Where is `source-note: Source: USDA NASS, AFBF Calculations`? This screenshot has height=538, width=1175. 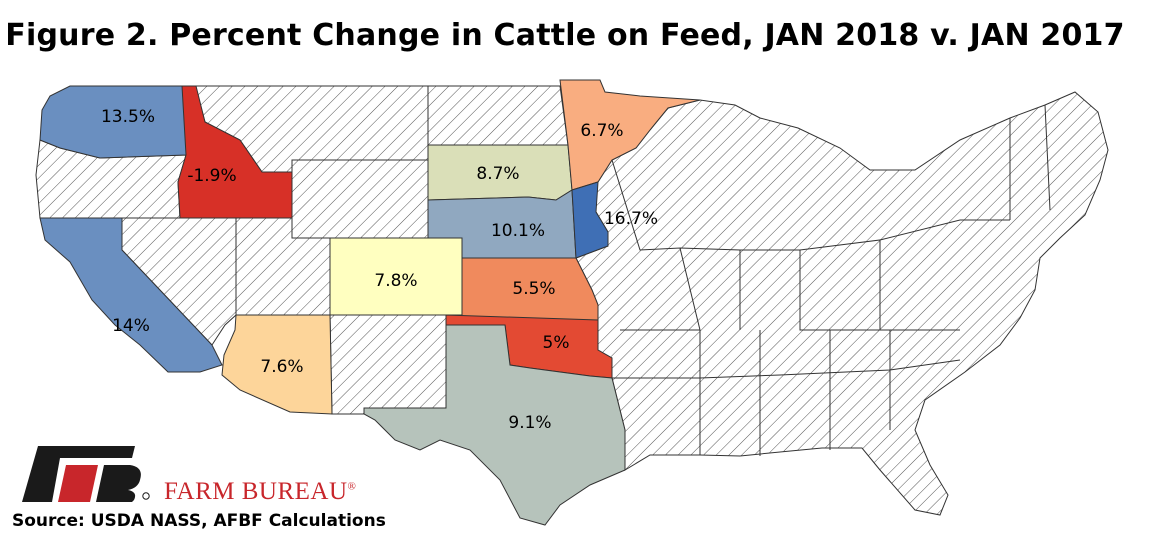
source-note: Source: USDA NASS, AFBF Calculations is located at coordinates (199, 521).